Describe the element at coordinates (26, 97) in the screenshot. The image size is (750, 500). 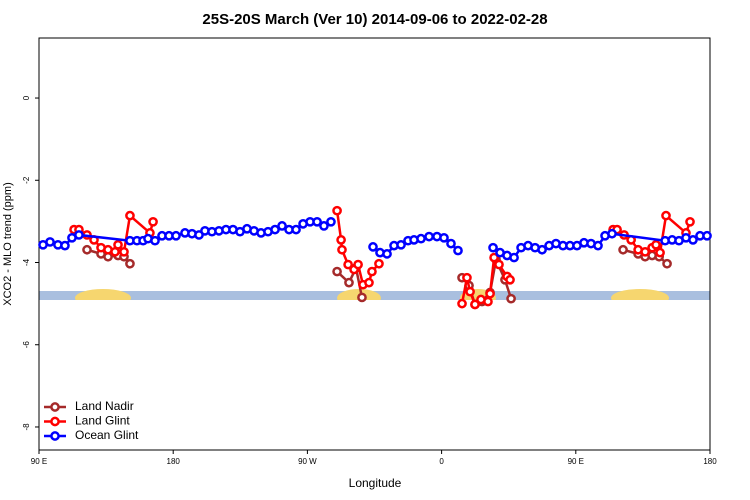
I see `y-tick-label: 0` at that location.